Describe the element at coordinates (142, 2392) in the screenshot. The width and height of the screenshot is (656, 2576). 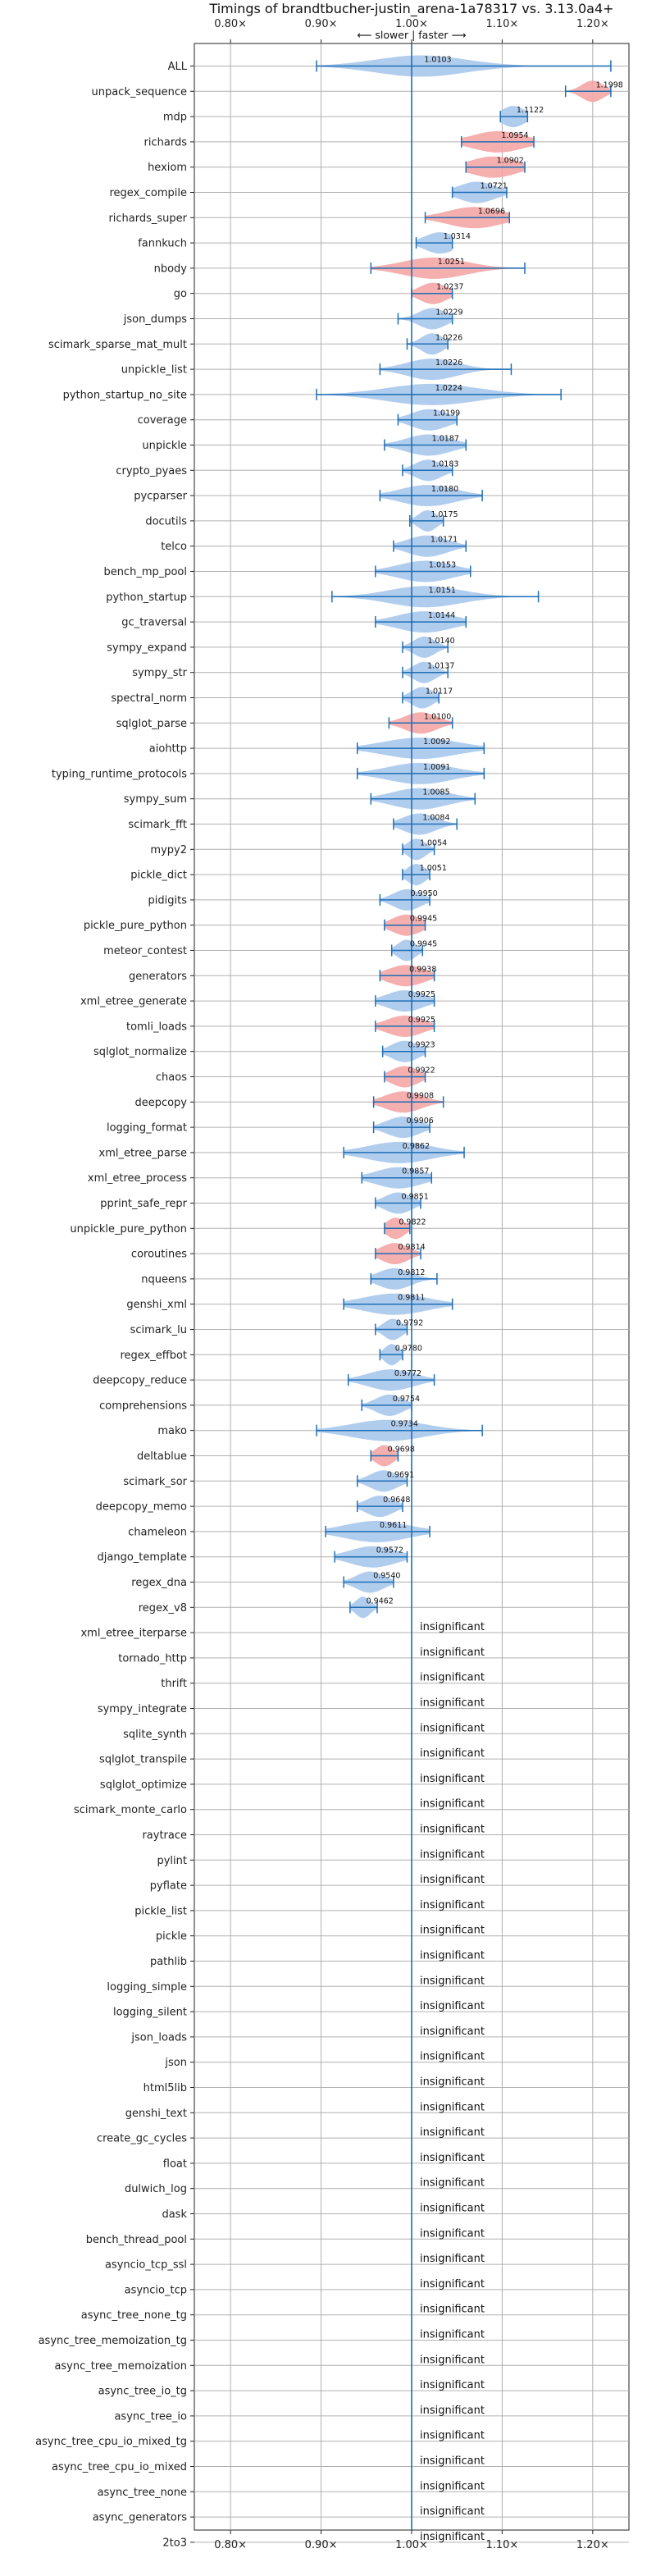
I see `benchmark-label-async-tree-io-tg: async_tree_io_tg` at that location.